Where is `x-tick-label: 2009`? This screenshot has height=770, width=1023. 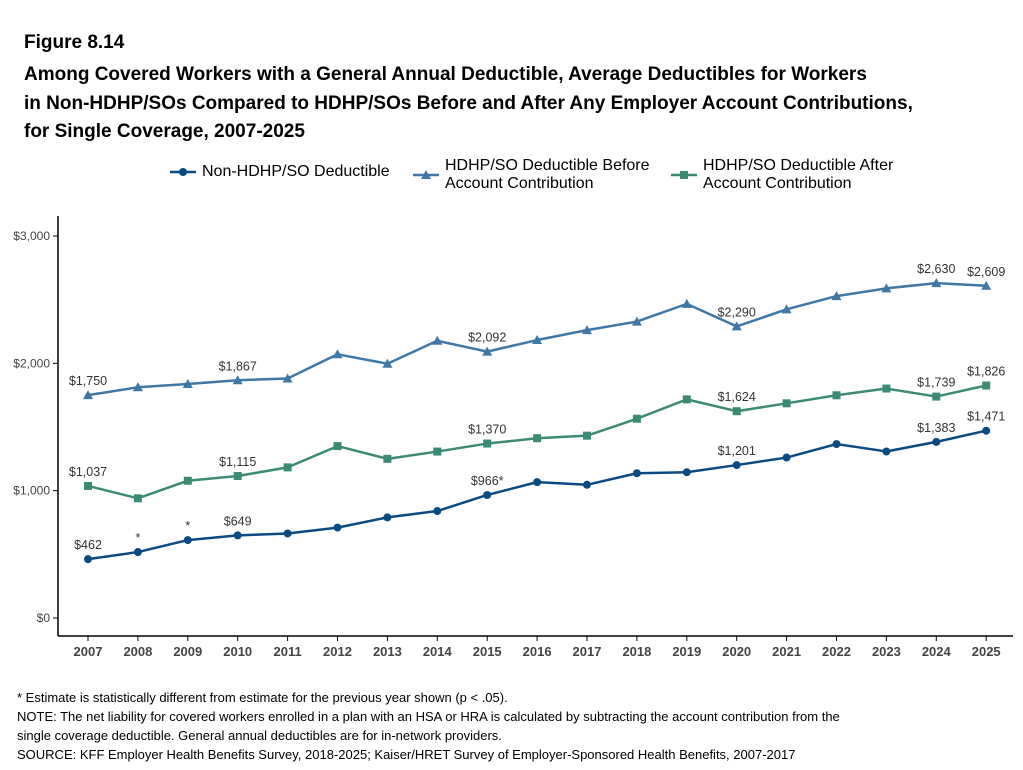
x-tick-label: 2009 is located at coordinates (187, 651).